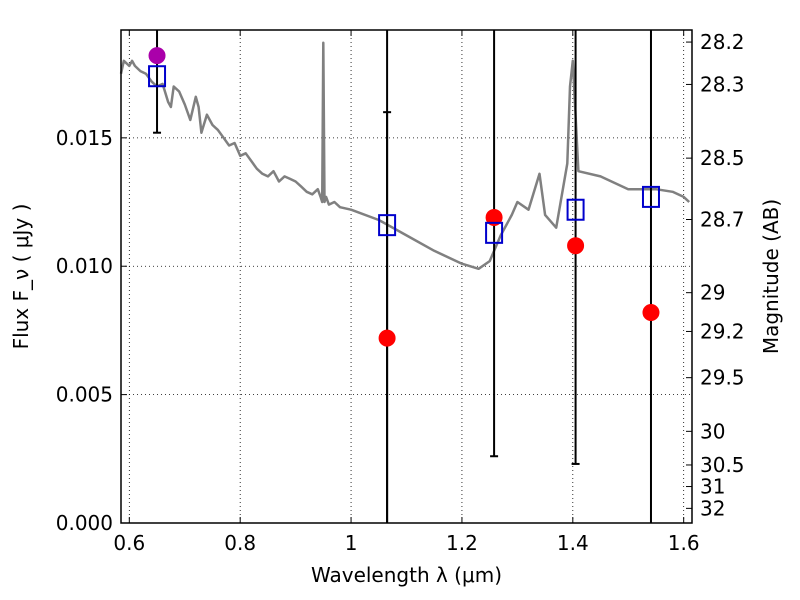 The height and width of the screenshot is (600, 800). What do you see at coordinates (722, 219) in the screenshot?
I see `right-tick-label: 28.7` at bounding box center [722, 219].